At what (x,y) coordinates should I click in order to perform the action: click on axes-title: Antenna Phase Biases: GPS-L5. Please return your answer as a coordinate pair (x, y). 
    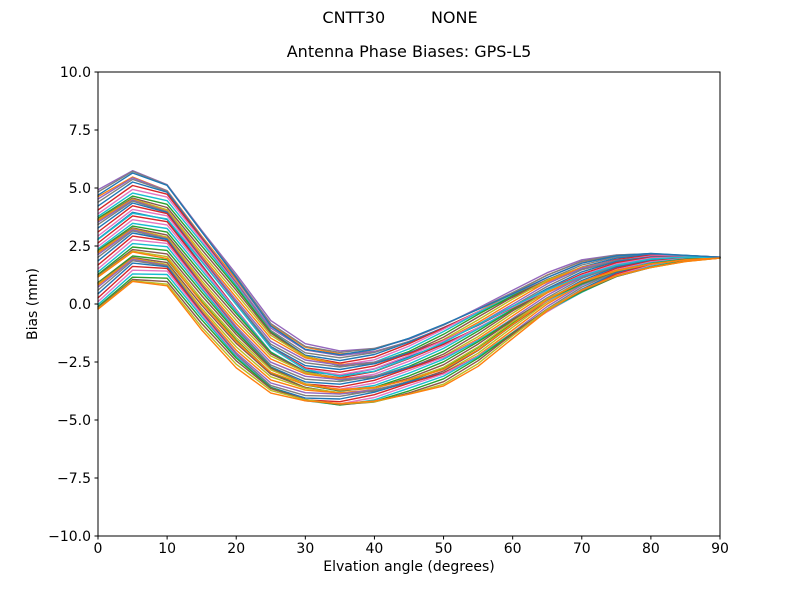
    Looking at the image, I should click on (409, 51).